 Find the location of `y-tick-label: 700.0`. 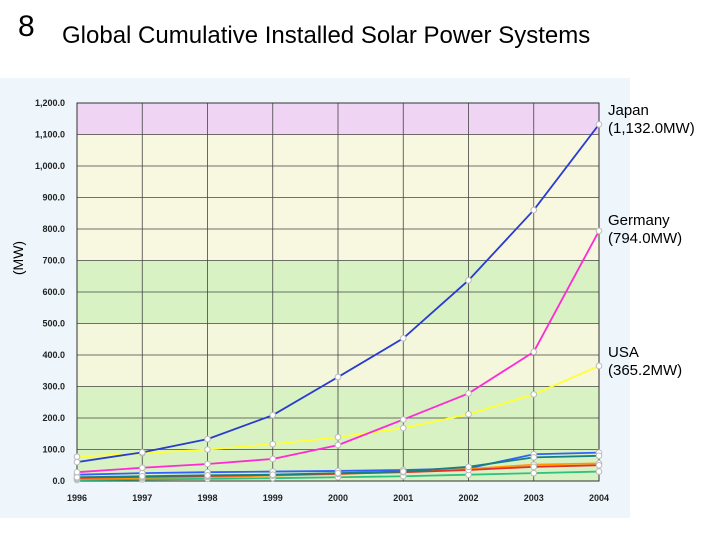

y-tick-label: 700.0 is located at coordinates (53, 261).